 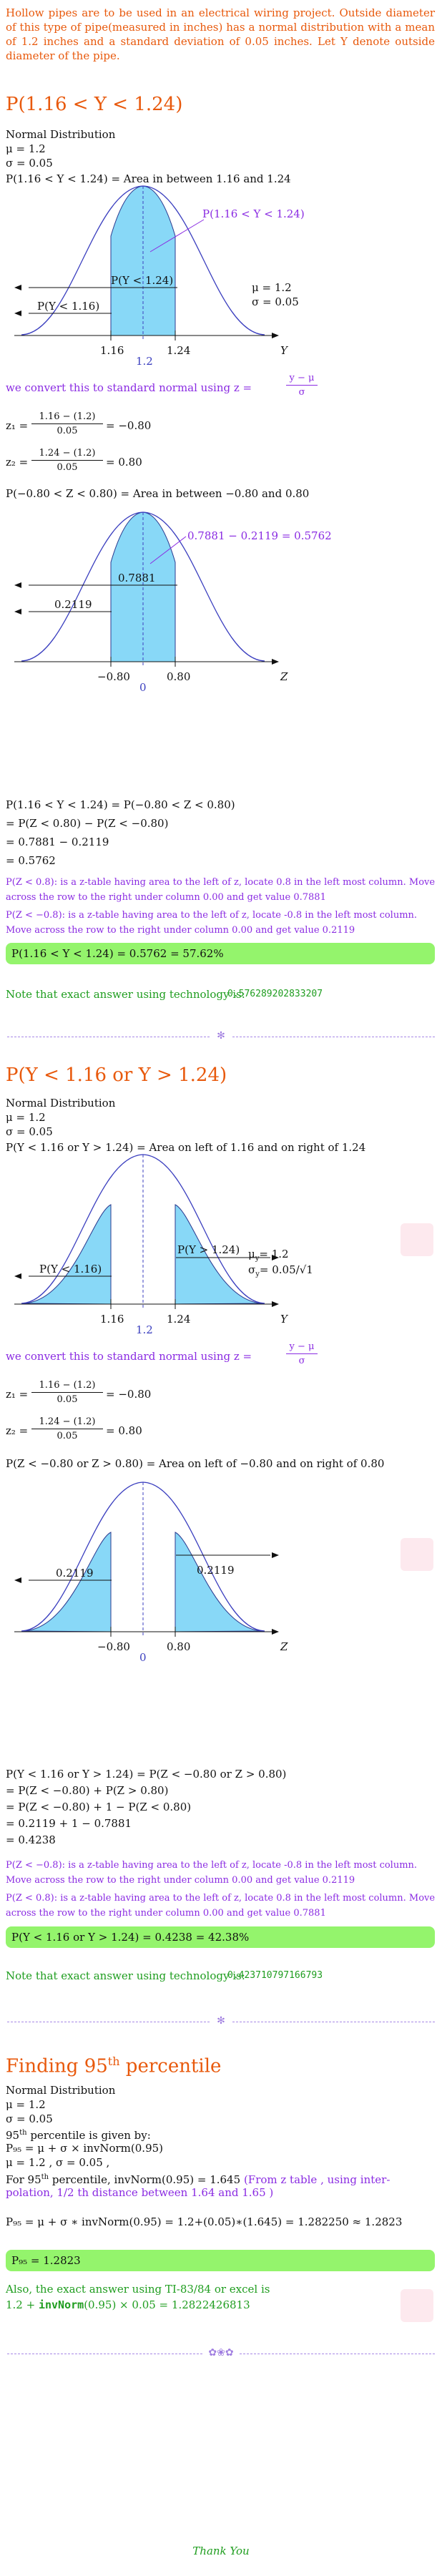 I want to click on s2-line-2: σ = 0.05, so click(x=30, y=1131).